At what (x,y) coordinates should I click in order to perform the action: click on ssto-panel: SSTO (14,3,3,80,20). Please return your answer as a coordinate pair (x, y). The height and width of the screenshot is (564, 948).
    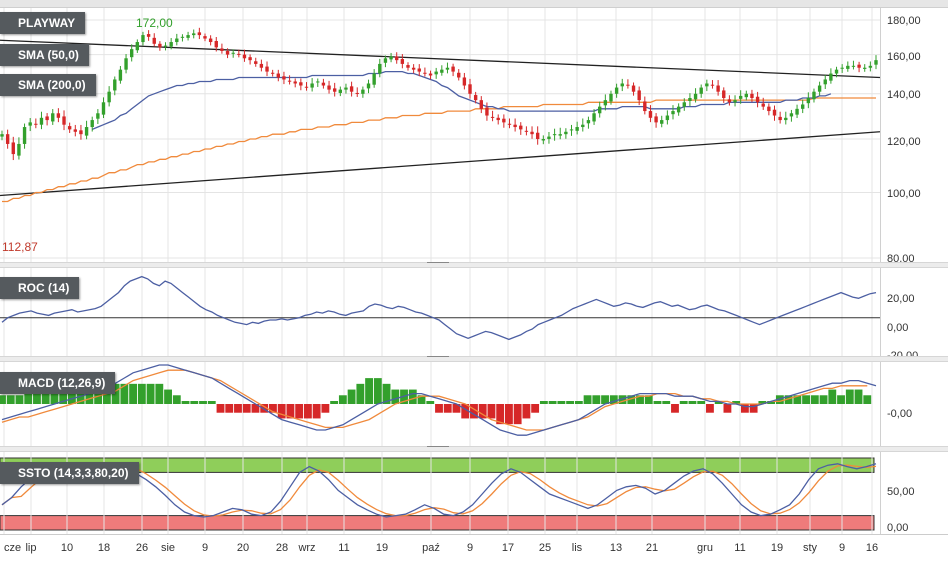
    Looking at the image, I should click on (440, 493).